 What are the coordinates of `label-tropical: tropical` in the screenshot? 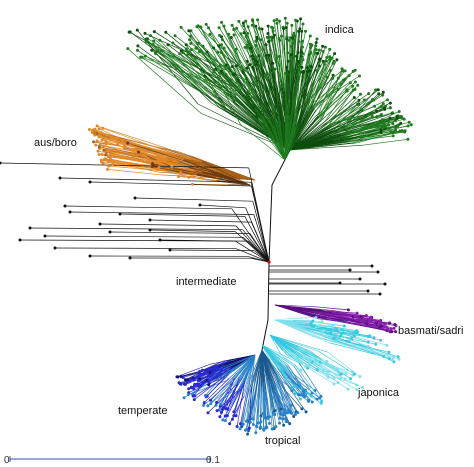 It's located at (282, 441).